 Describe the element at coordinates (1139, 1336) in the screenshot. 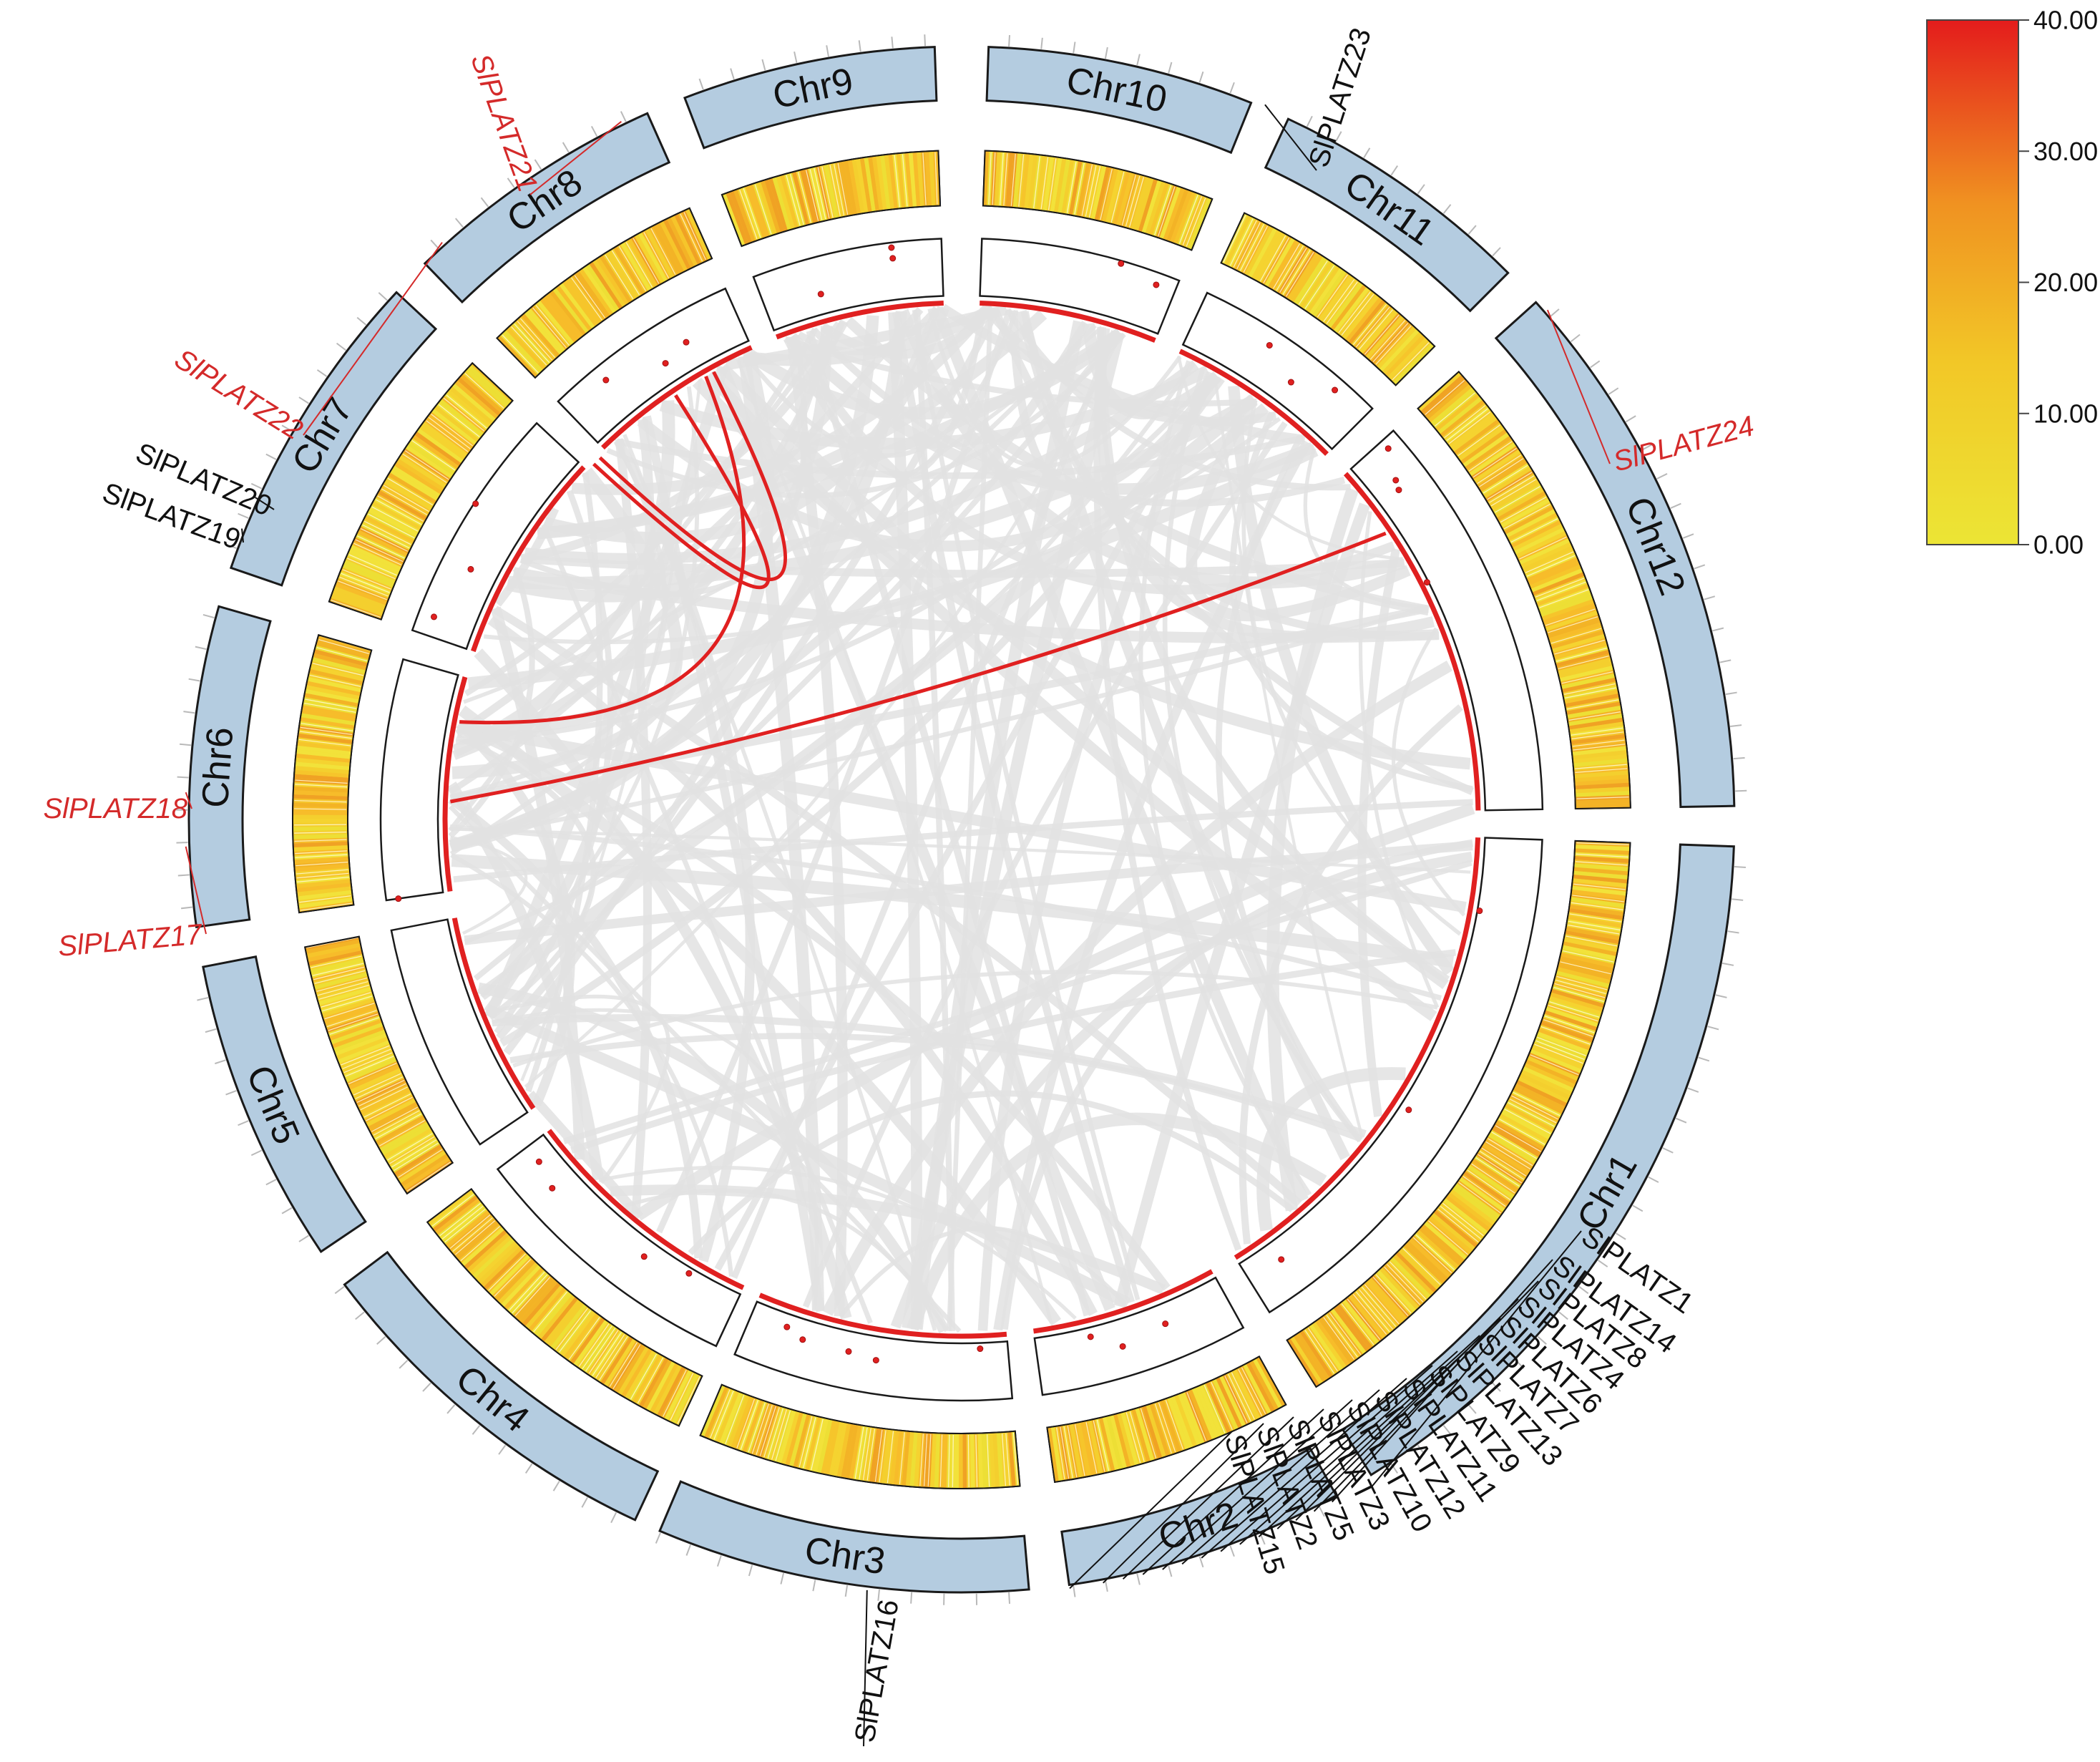

I see `gene-track-chr2` at that location.